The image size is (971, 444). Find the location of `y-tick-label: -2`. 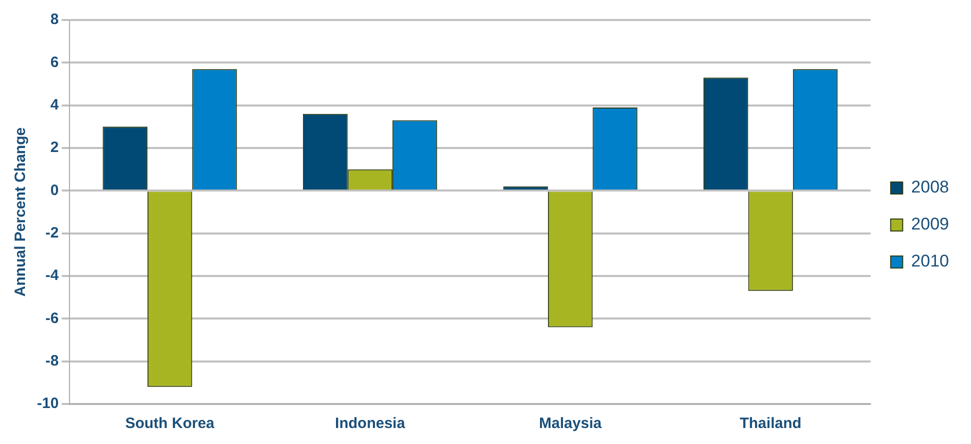

y-tick-label: -2 is located at coordinates (52, 233).